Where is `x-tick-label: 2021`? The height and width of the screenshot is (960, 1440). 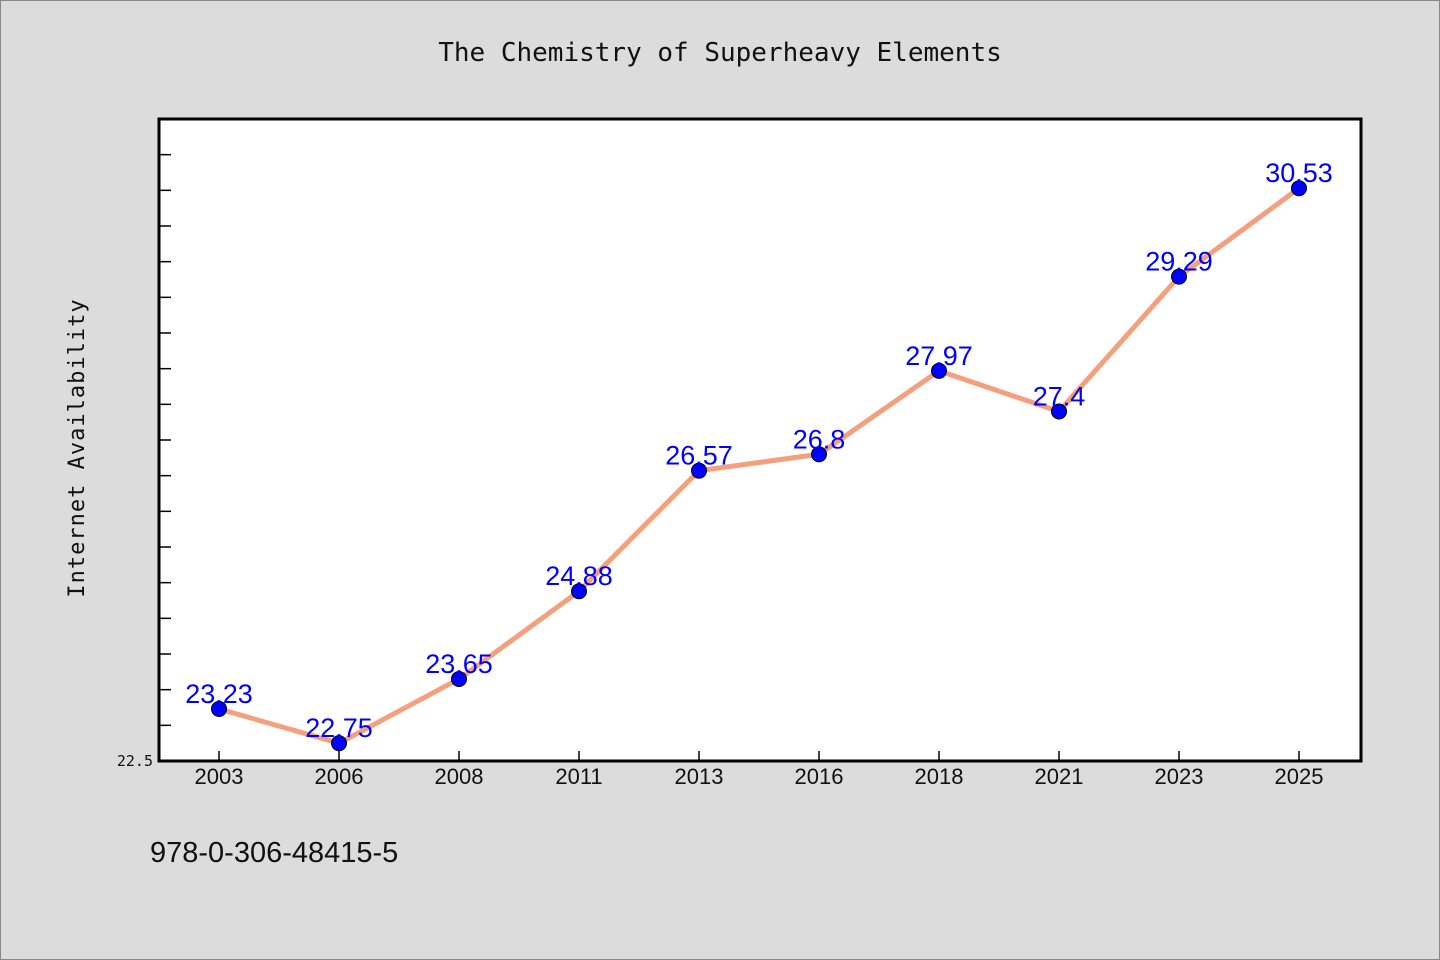 x-tick-label: 2021 is located at coordinates (1059, 776).